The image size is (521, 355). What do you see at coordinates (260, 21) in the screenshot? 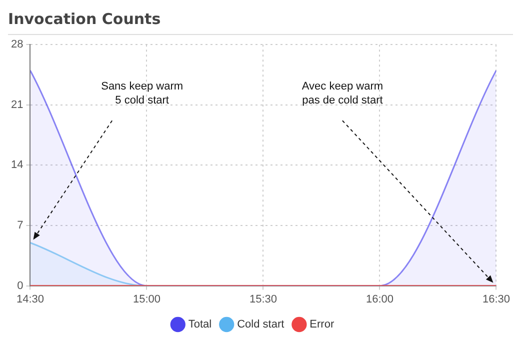
I see `chart-title: Invocation Counts` at bounding box center [260, 21].